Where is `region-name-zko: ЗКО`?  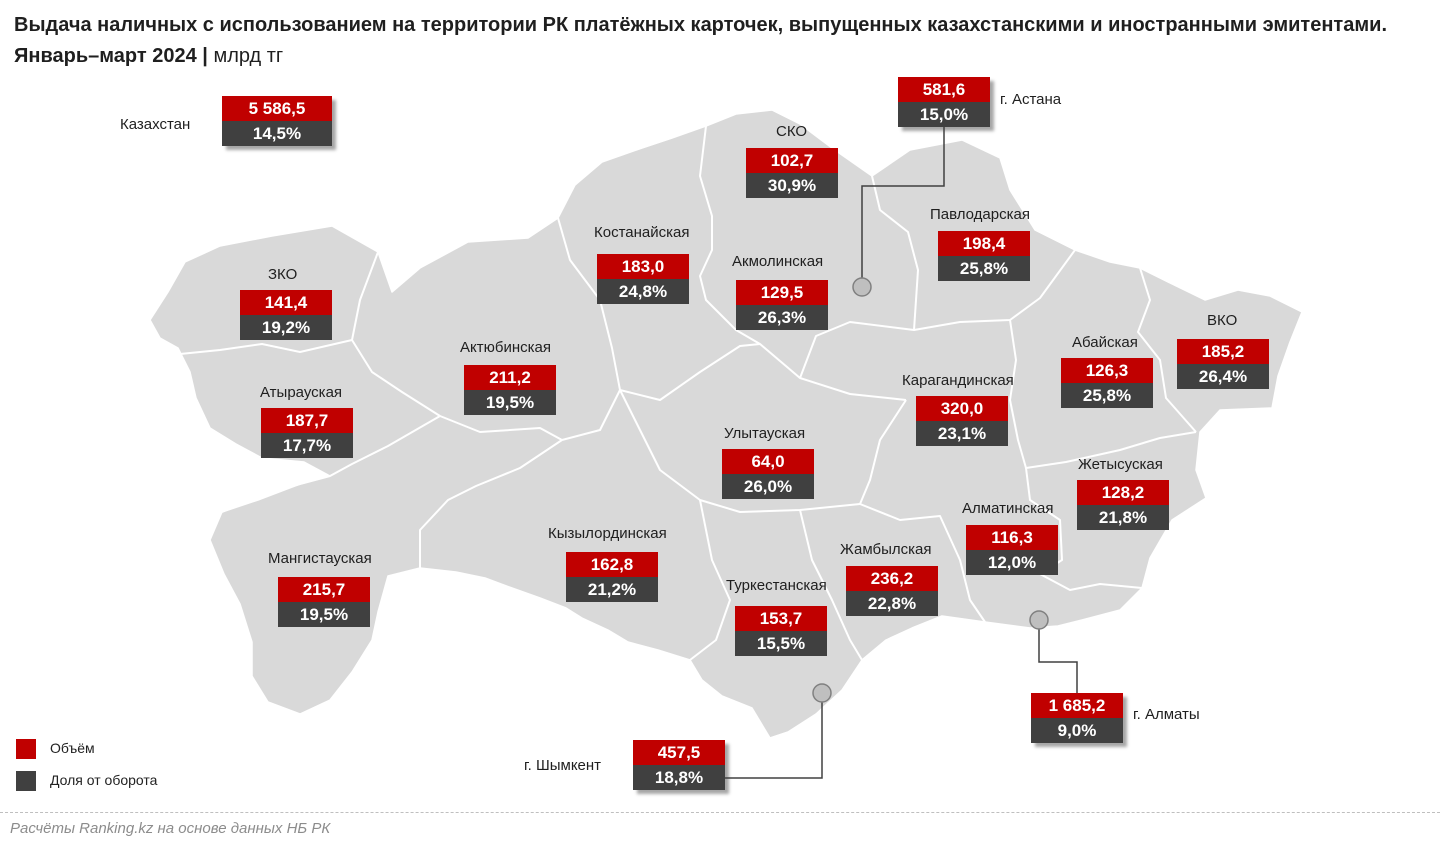 region-name-zko: ЗКО is located at coordinates (283, 274).